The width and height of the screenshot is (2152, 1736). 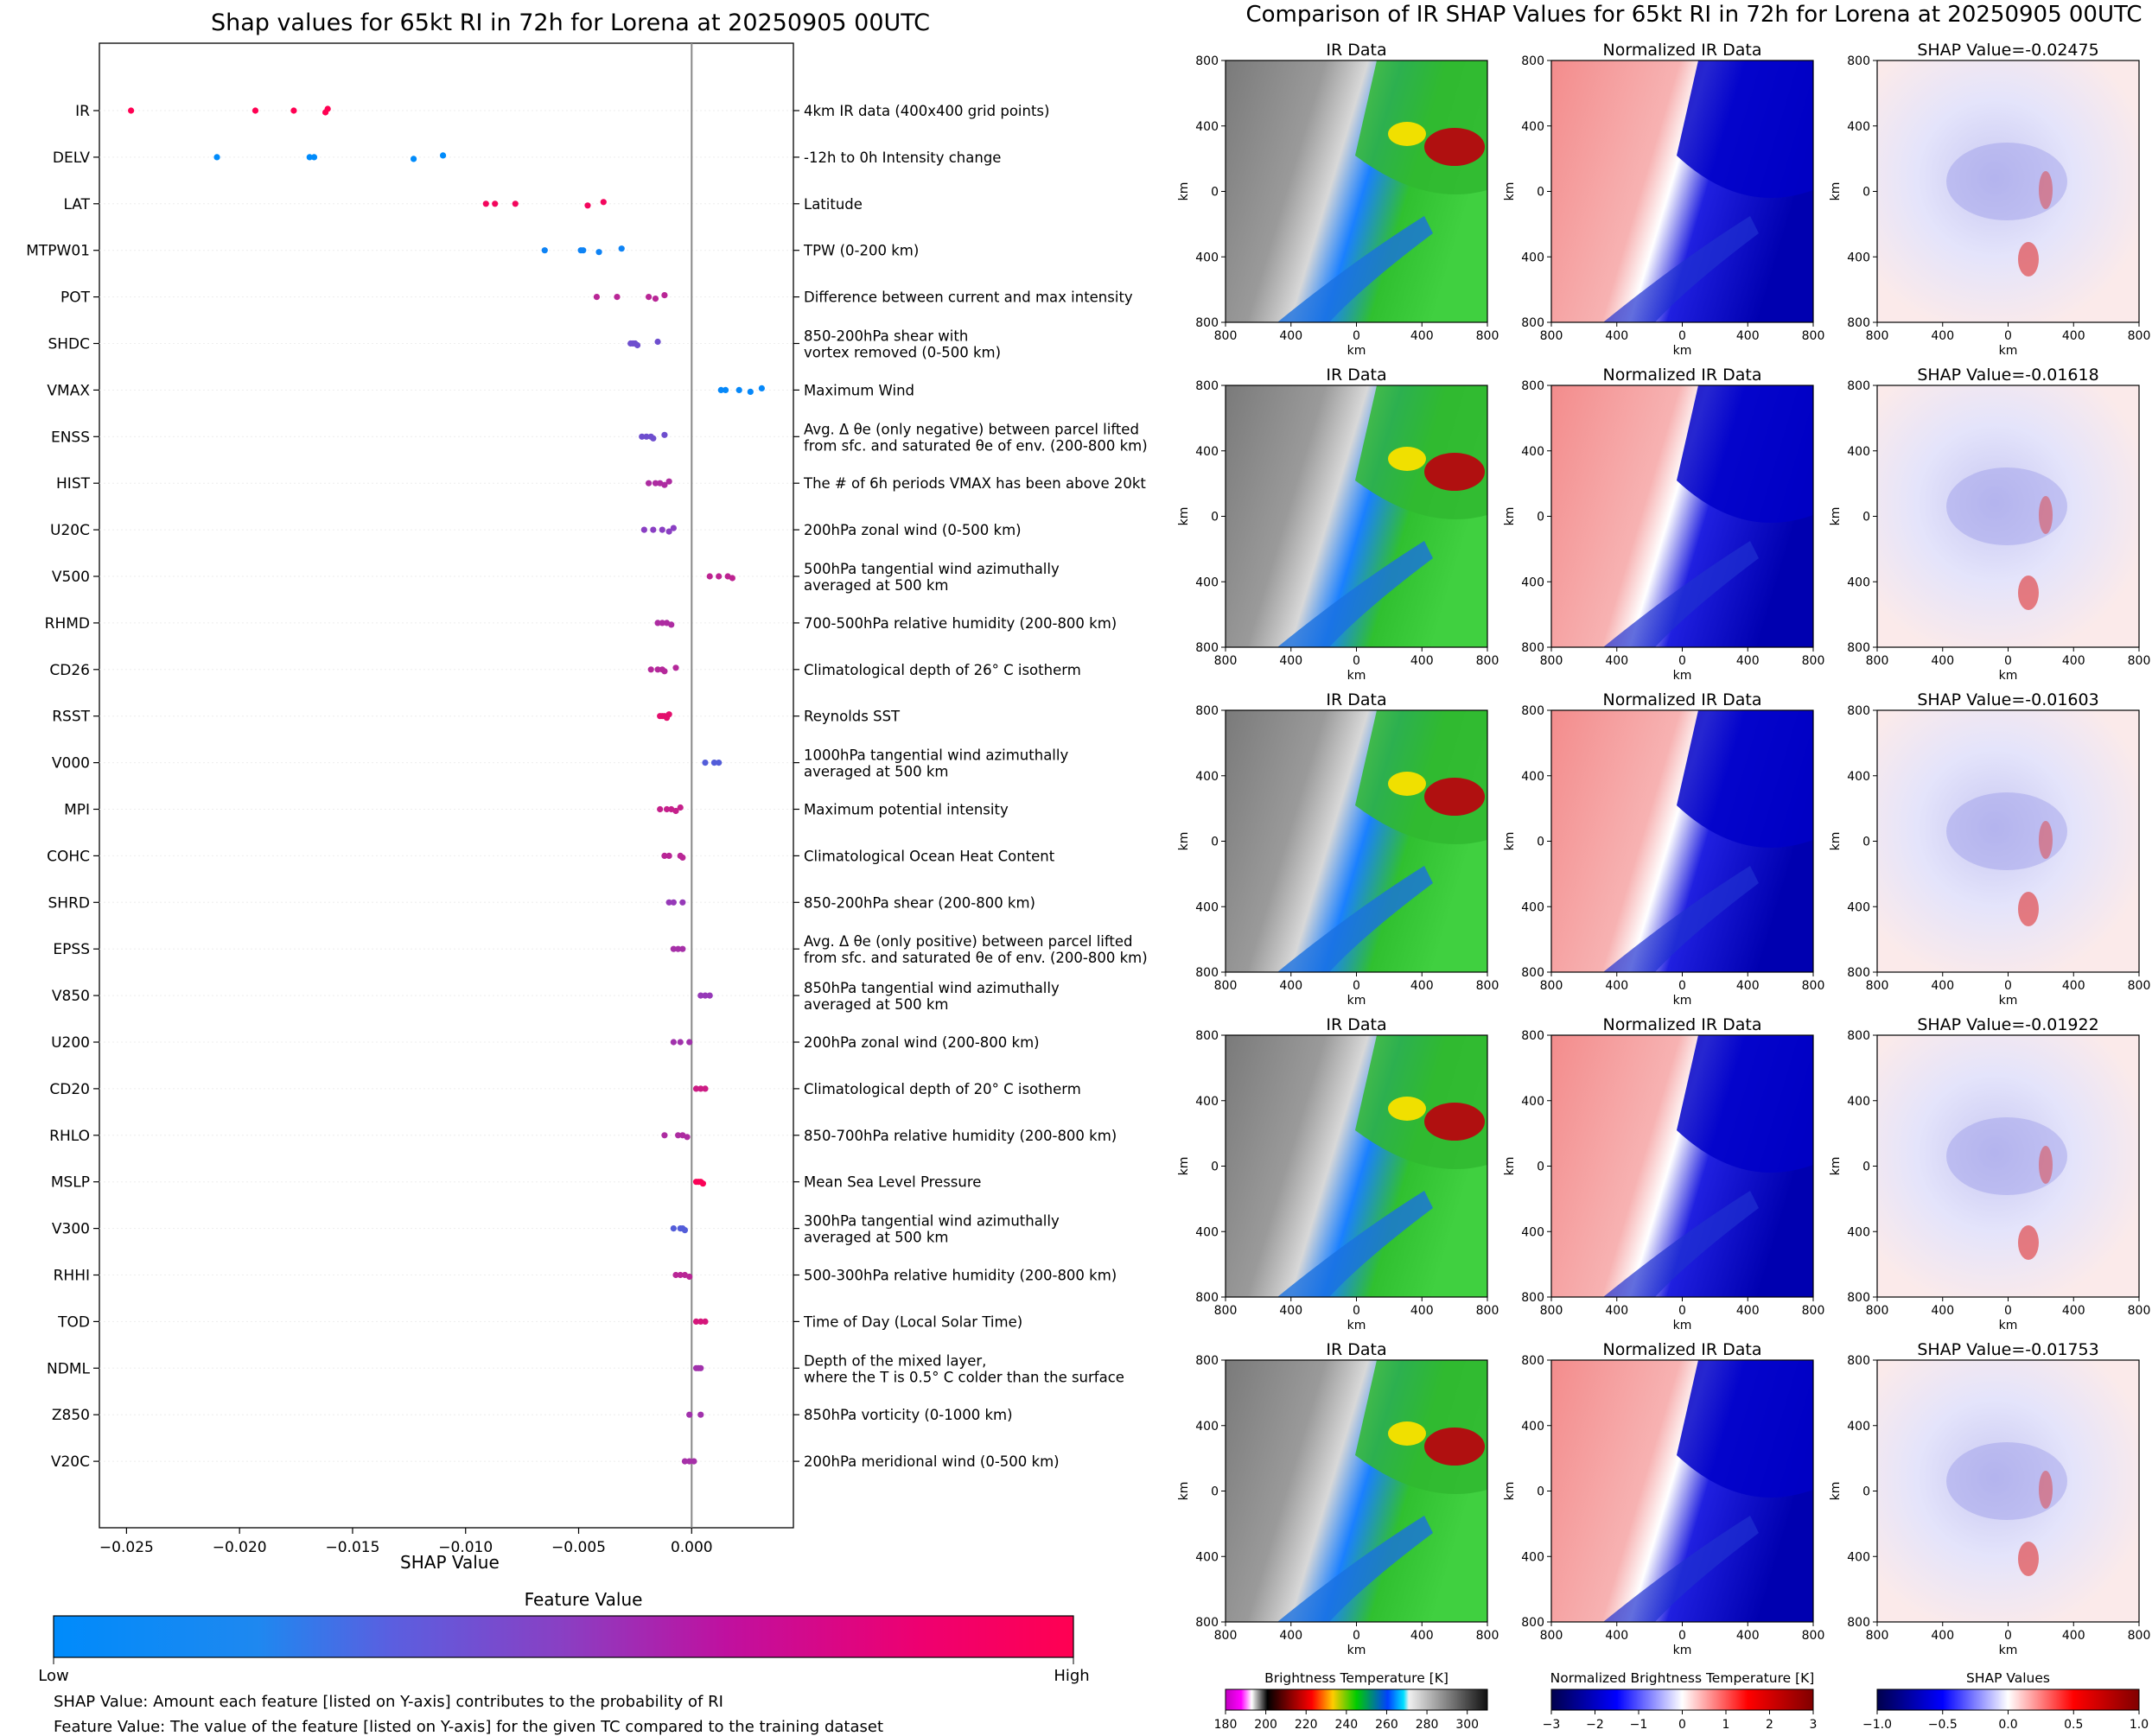 I want to click on feature-description: vortex removed (0-500 km), so click(x=902, y=353).